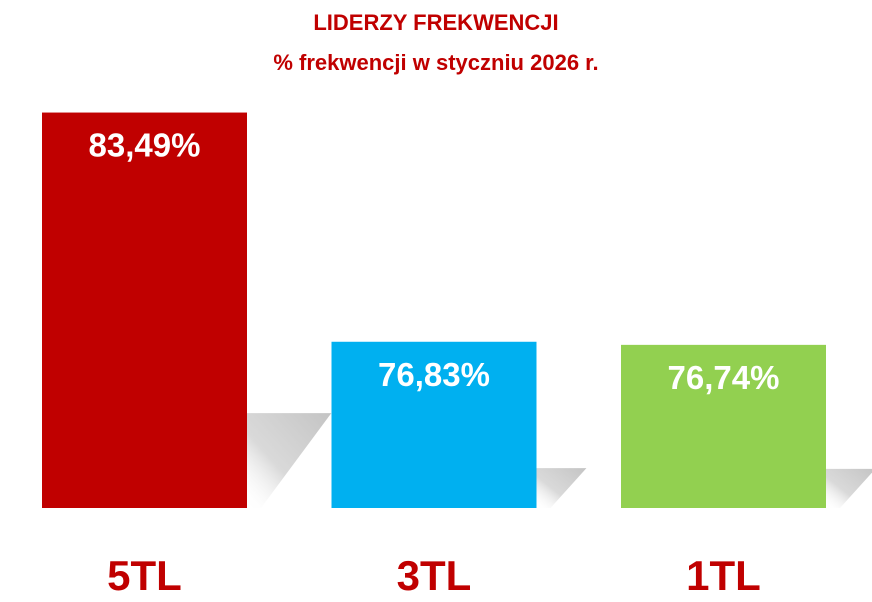 This screenshot has width=872, height=602. I want to click on chart-subtitle: % frekwencji w styczniu 2026 r., so click(435, 62).